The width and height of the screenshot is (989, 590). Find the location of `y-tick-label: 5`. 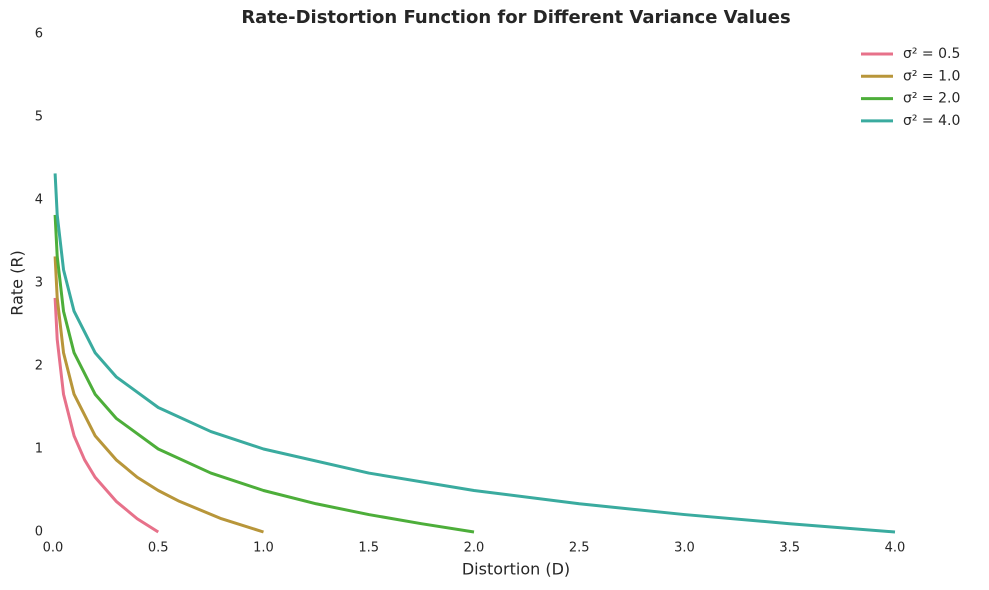

y-tick-label: 5 is located at coordinates (39, 117).